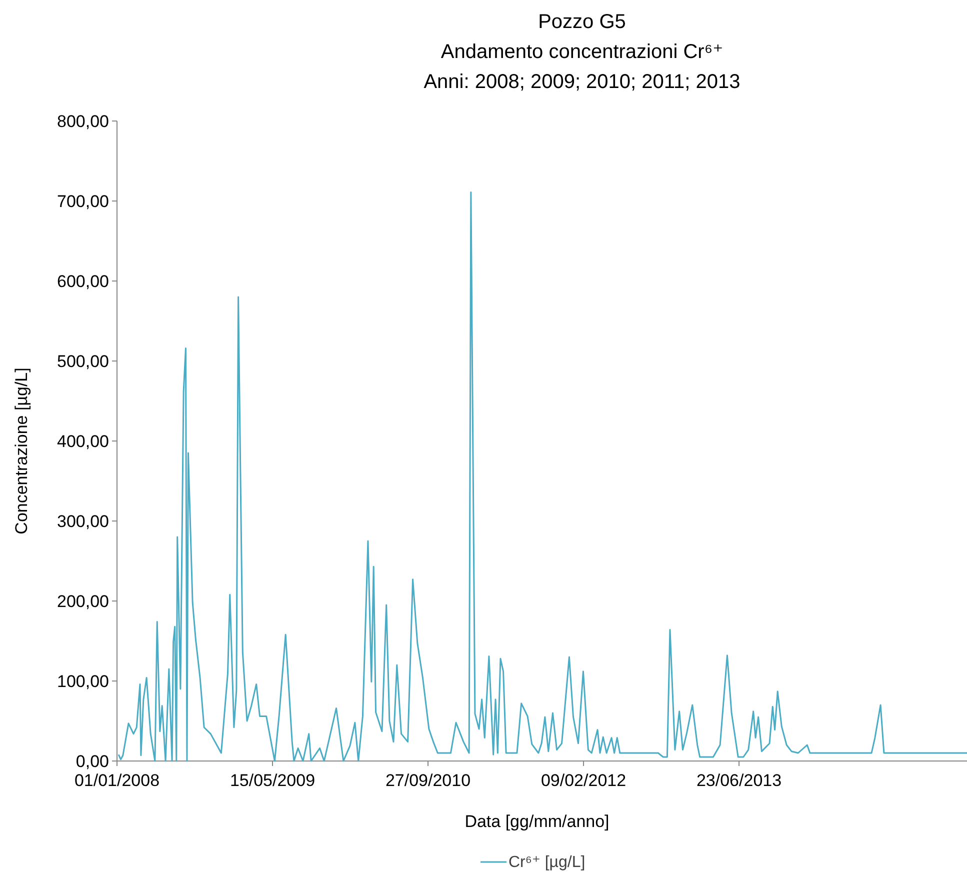  I want to click on x-axis-title: Data [gg/mm/anno], so click(537, 821).